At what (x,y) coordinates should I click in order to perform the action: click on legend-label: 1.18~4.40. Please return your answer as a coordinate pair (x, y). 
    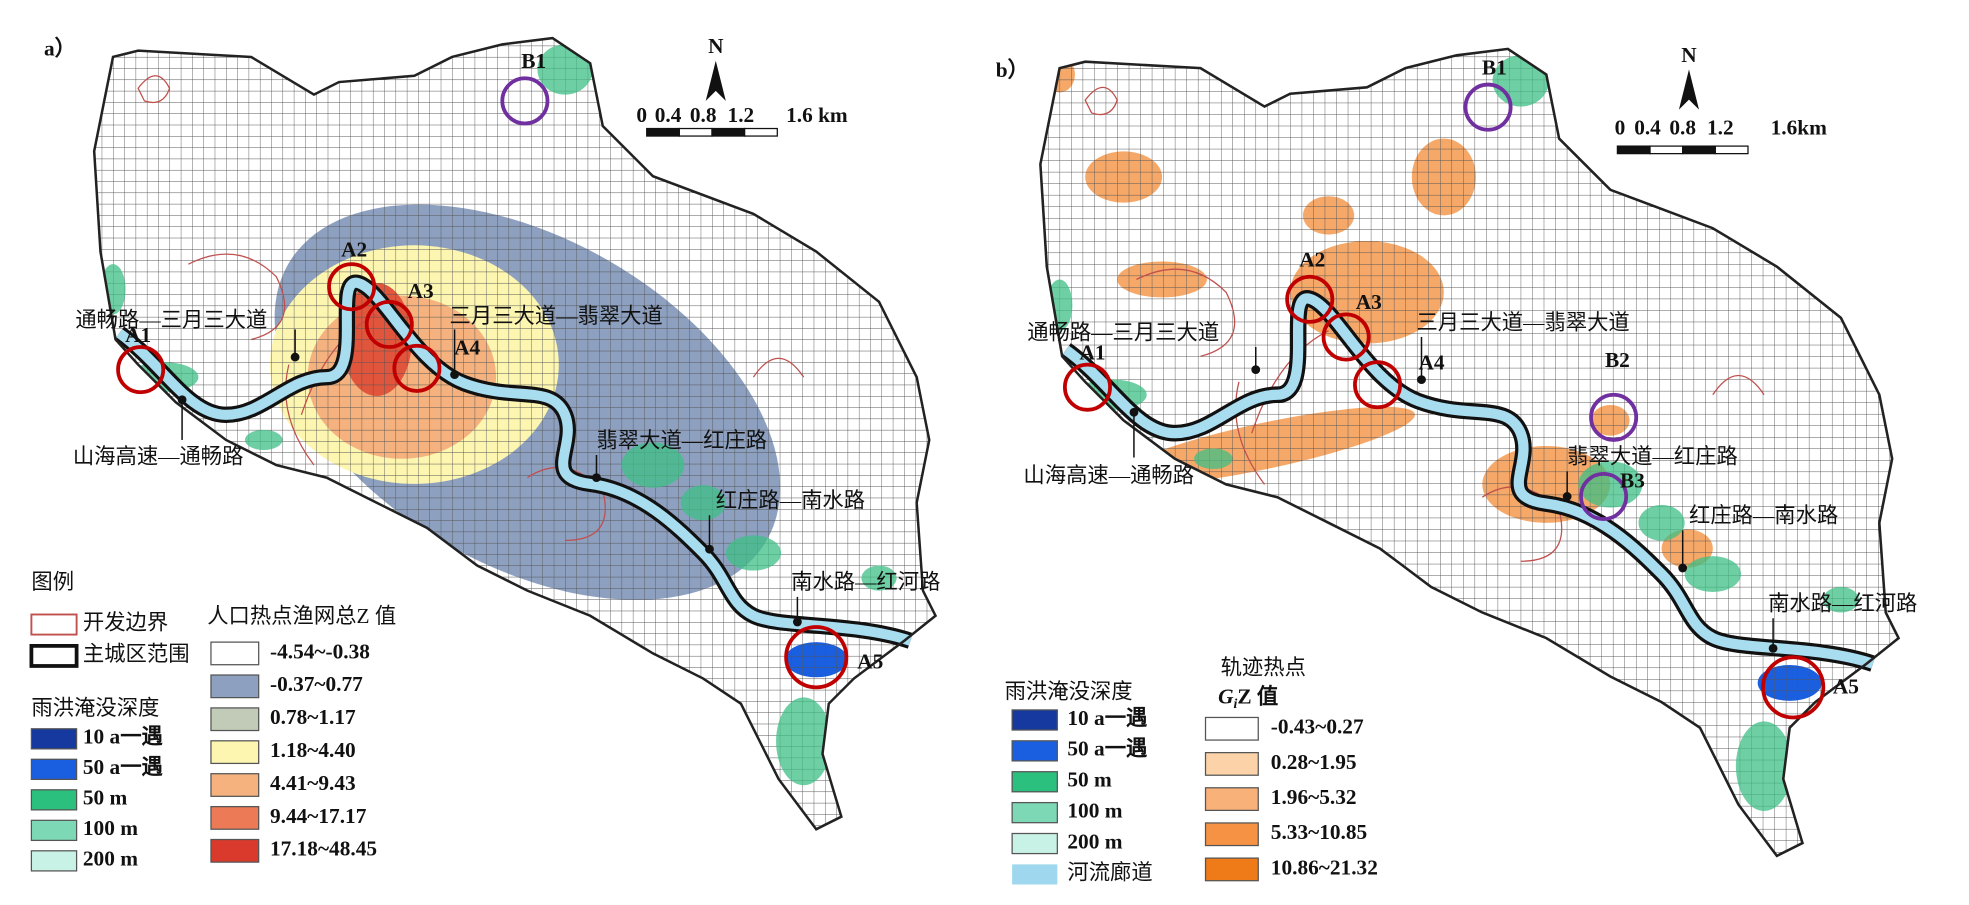
    Looking at the image, I should click on (313, 750).